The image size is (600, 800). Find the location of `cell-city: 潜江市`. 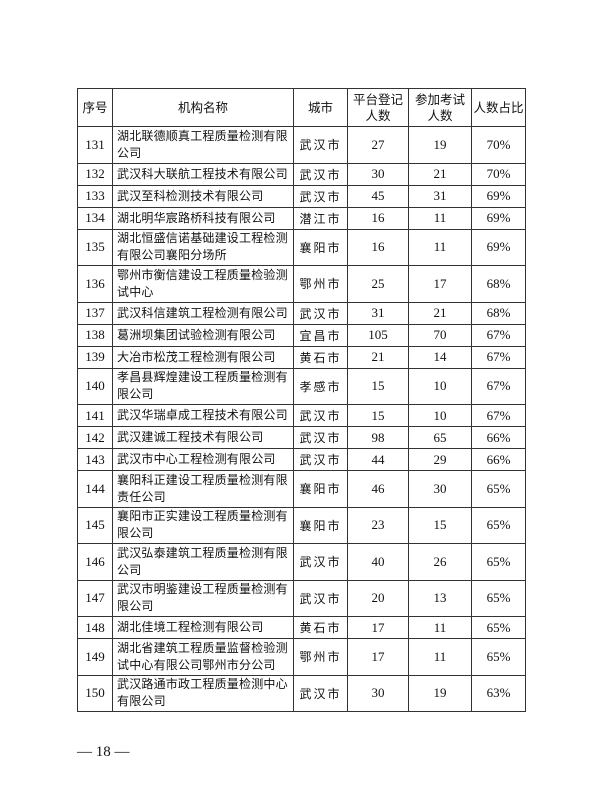

cell-city: 潜江市 is located at coordinates (320, 218).